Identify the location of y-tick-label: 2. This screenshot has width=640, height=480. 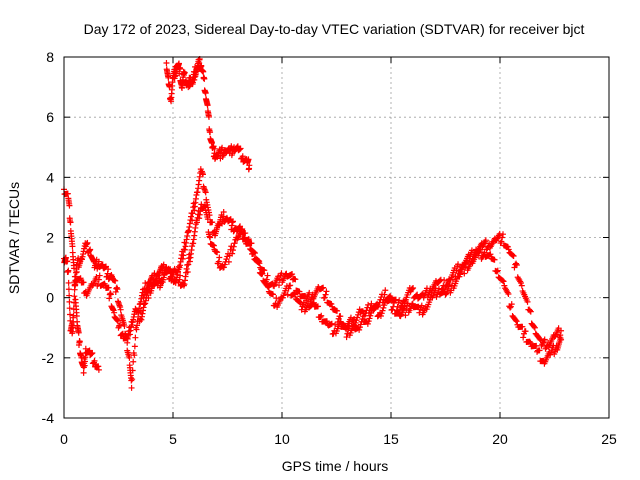
(50, 238).